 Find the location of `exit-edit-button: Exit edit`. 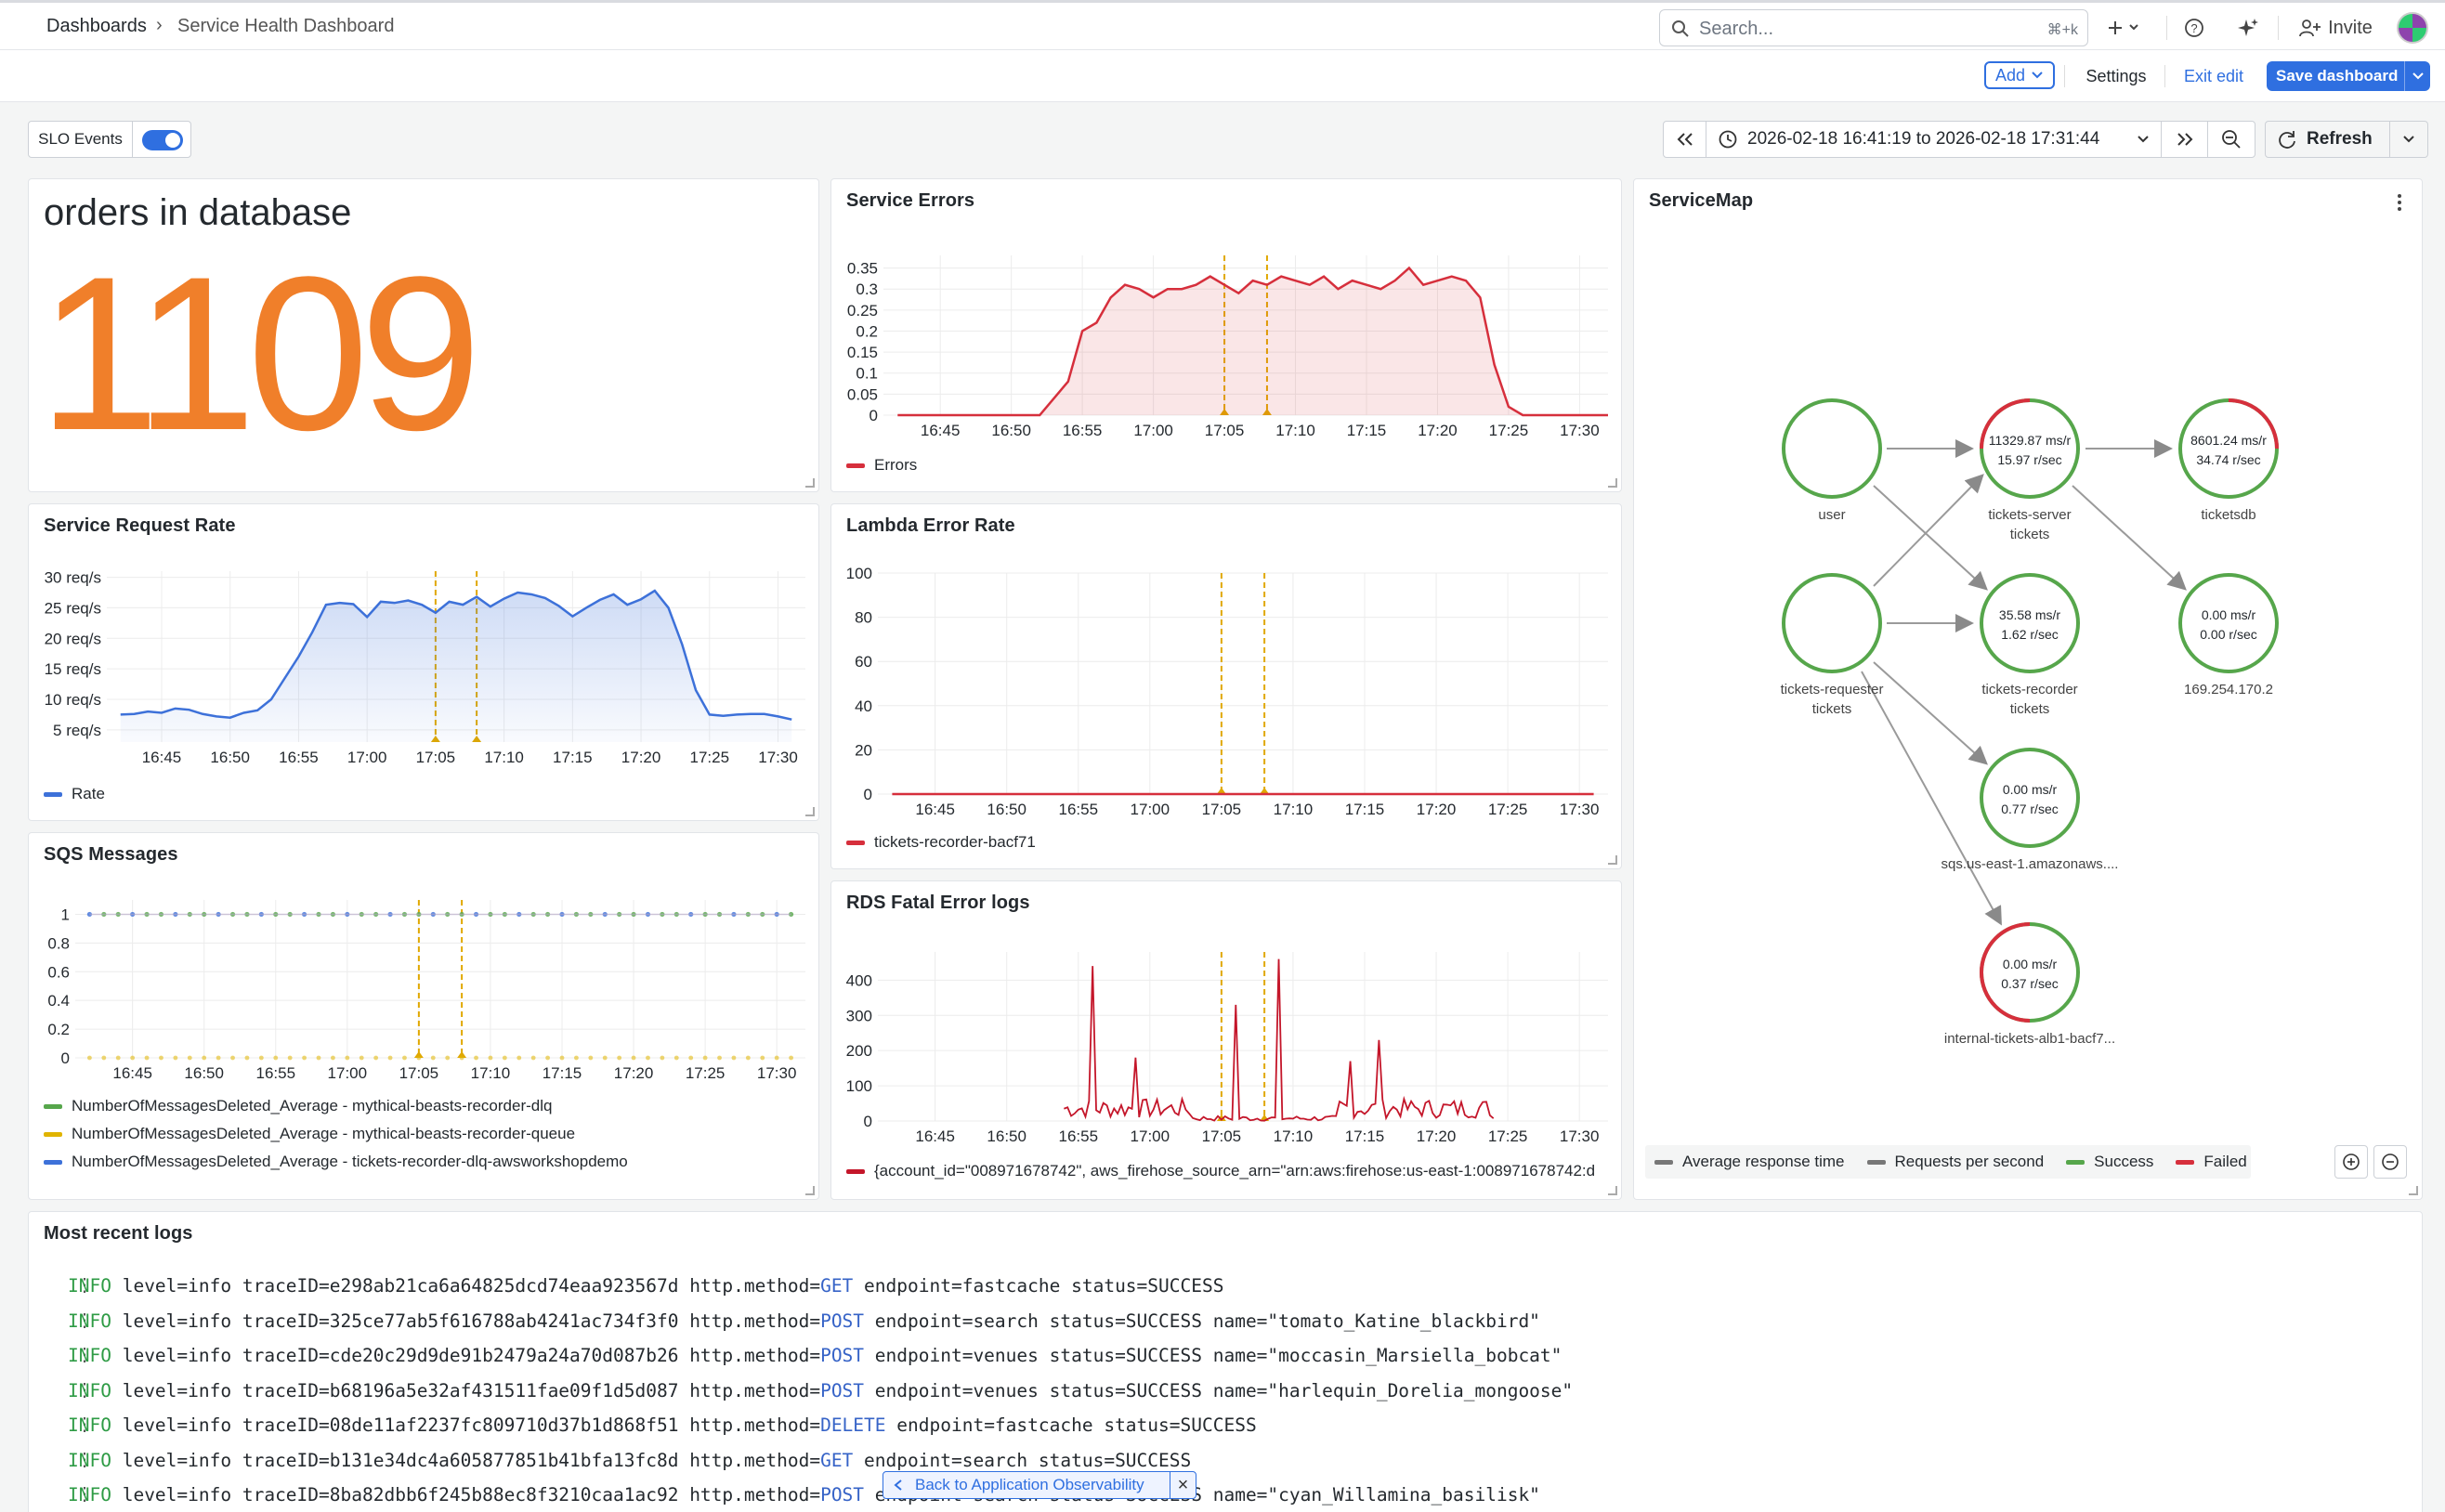

exit-edit-button: Exit edit is located at coordinates (2213, 75).